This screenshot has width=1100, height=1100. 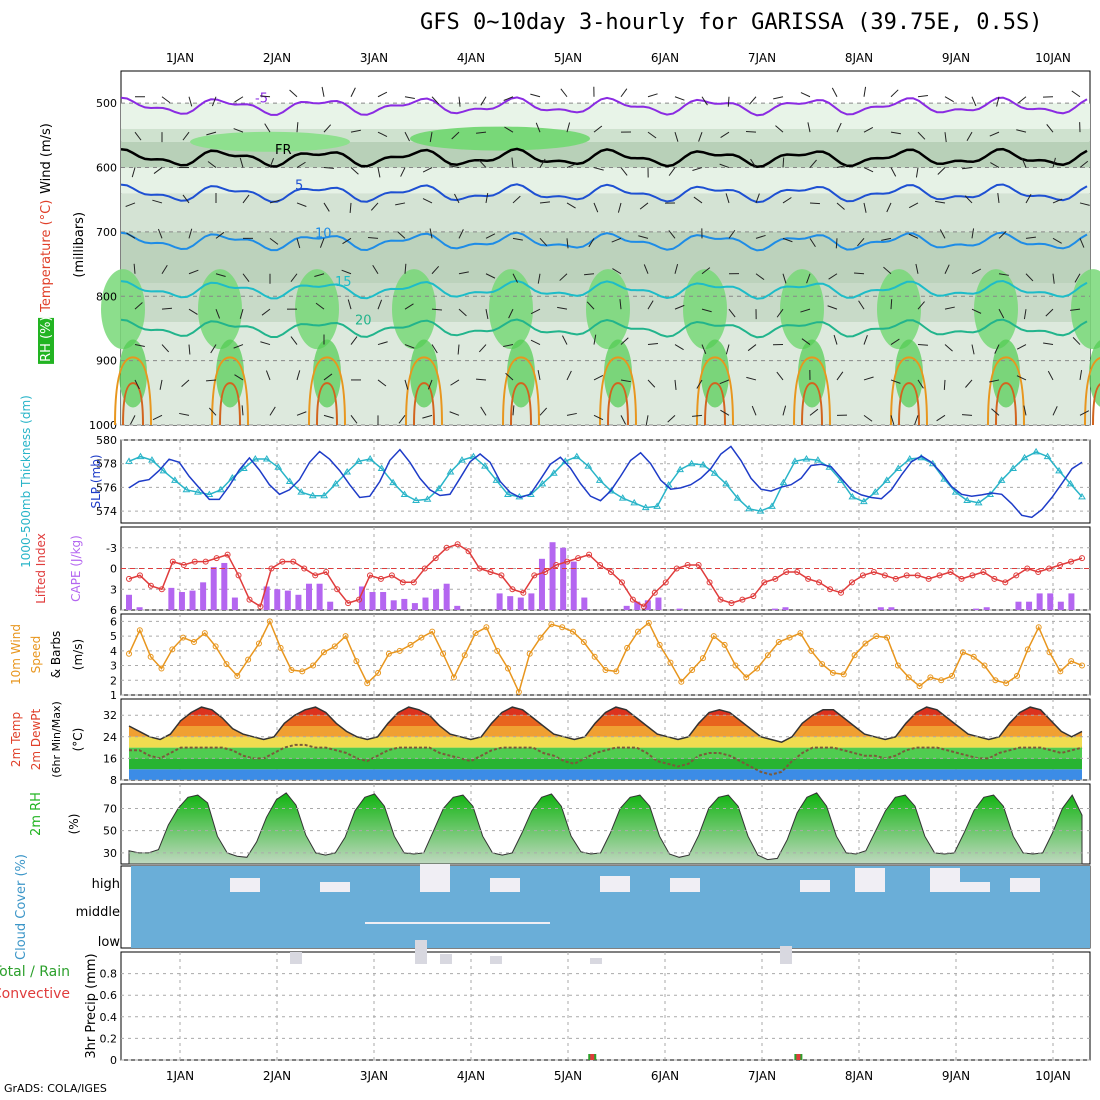 What do you see at coordinates (568, 58) in the screenshot?
I see `day-tick-top-5JAN: 5JAN` at bounding box center [568, 58].